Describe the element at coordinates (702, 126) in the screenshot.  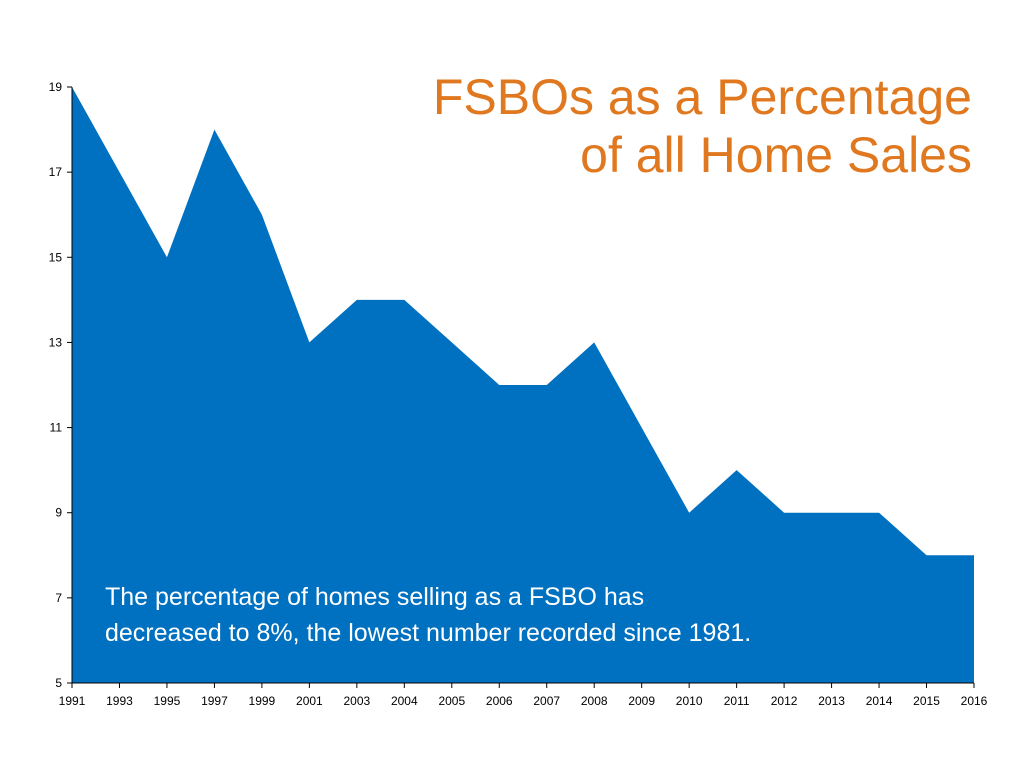
I see `chart-title: FSBOs as a Percentage of all Home Sales` at that location.